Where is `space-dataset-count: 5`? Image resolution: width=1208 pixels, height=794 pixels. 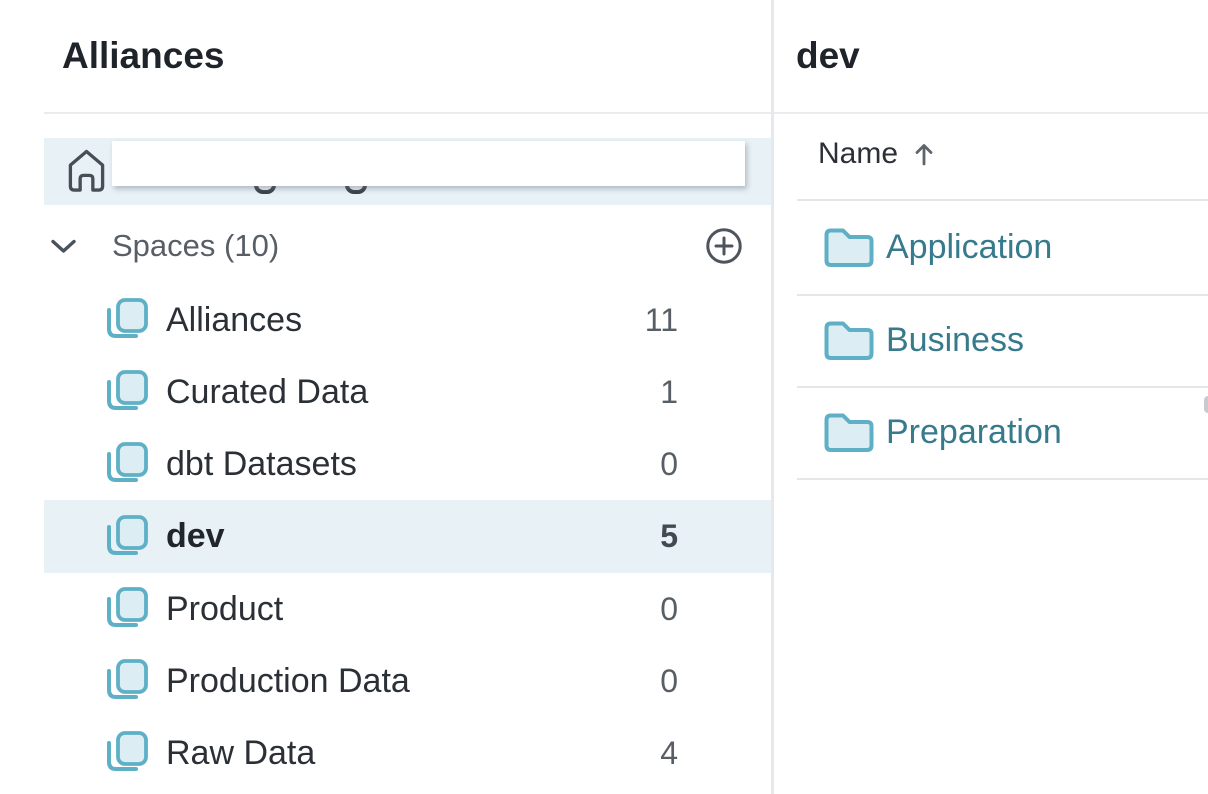
space-dataset-count: 5 is located at coordinates (669, 536).